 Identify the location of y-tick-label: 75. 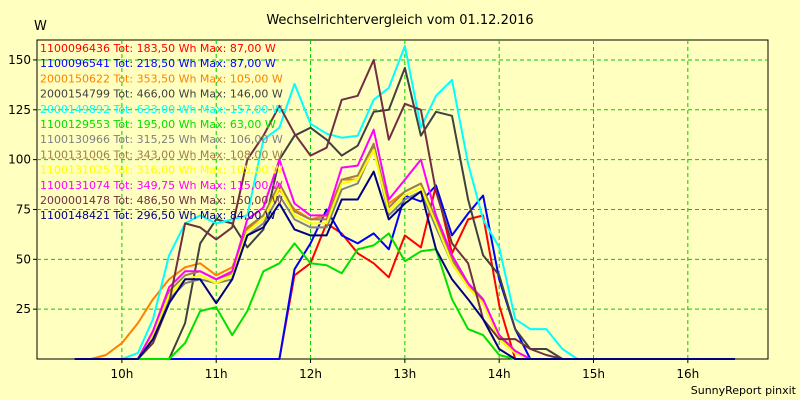
(23, 209).